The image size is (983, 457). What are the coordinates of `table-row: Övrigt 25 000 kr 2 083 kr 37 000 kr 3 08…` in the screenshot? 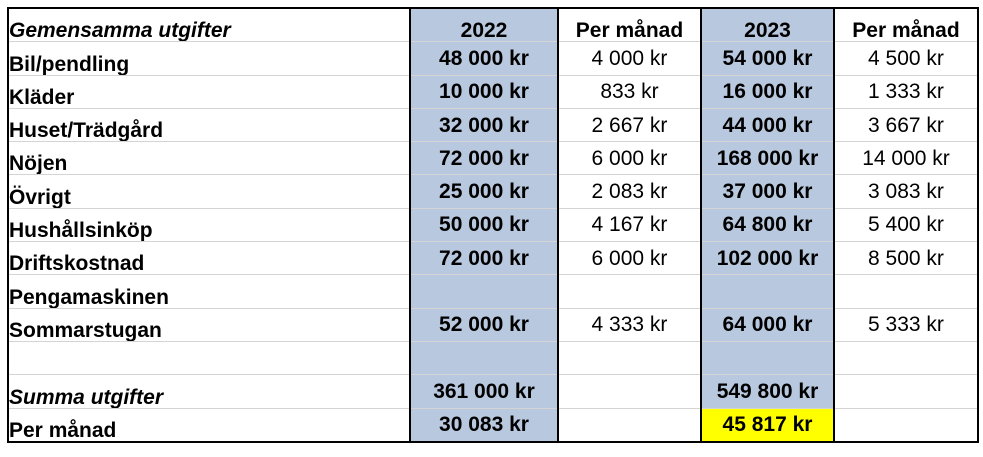 It's located at (493, 191).